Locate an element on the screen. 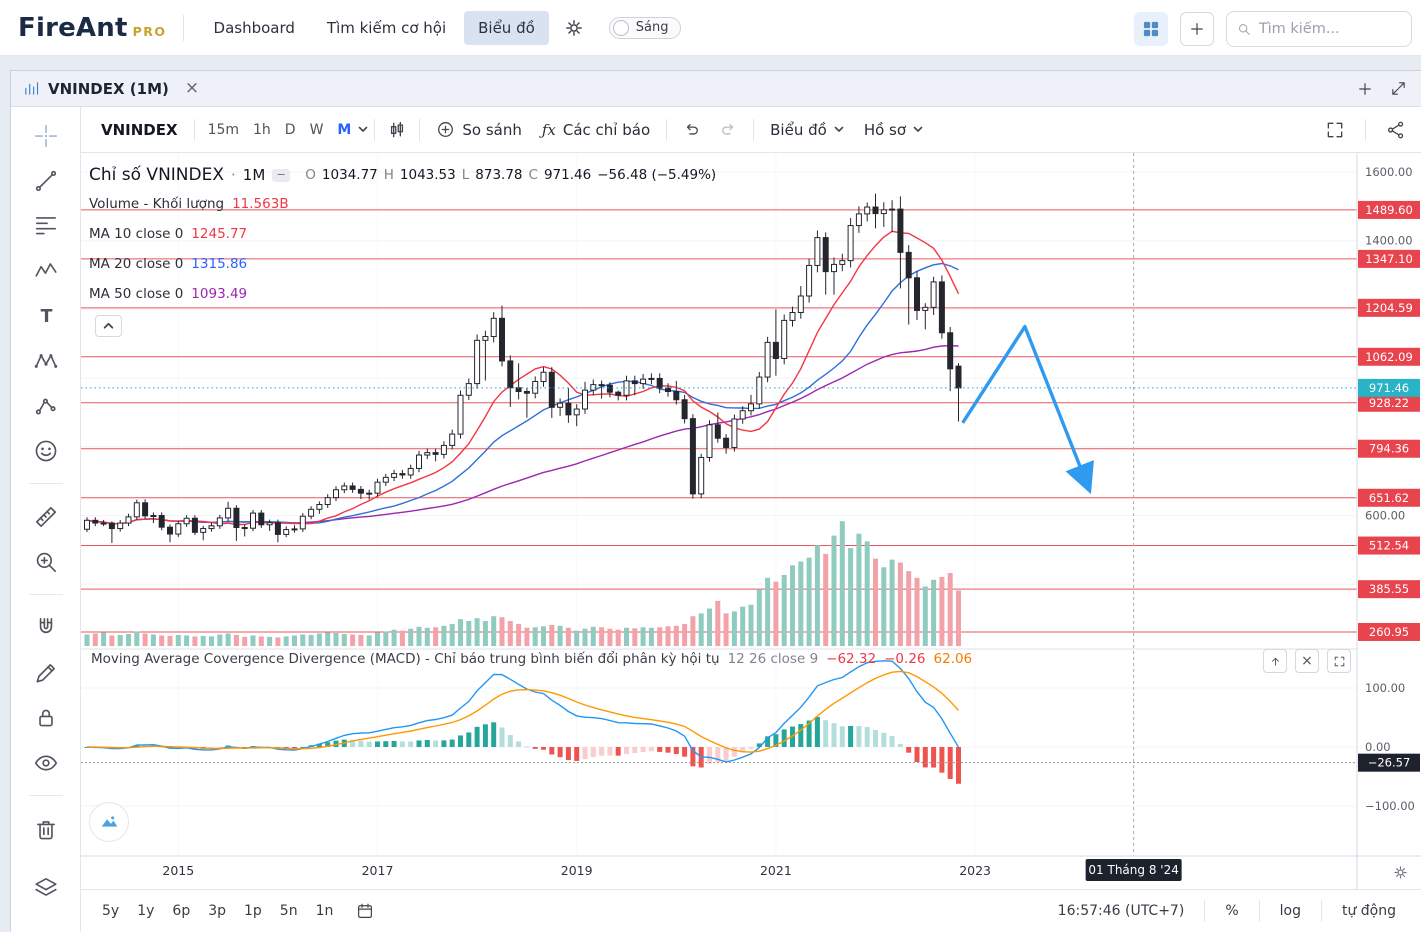 This screenshot has height=932, width=1421. macd-pane-buttons: × is located at coordinates (1307, 661).